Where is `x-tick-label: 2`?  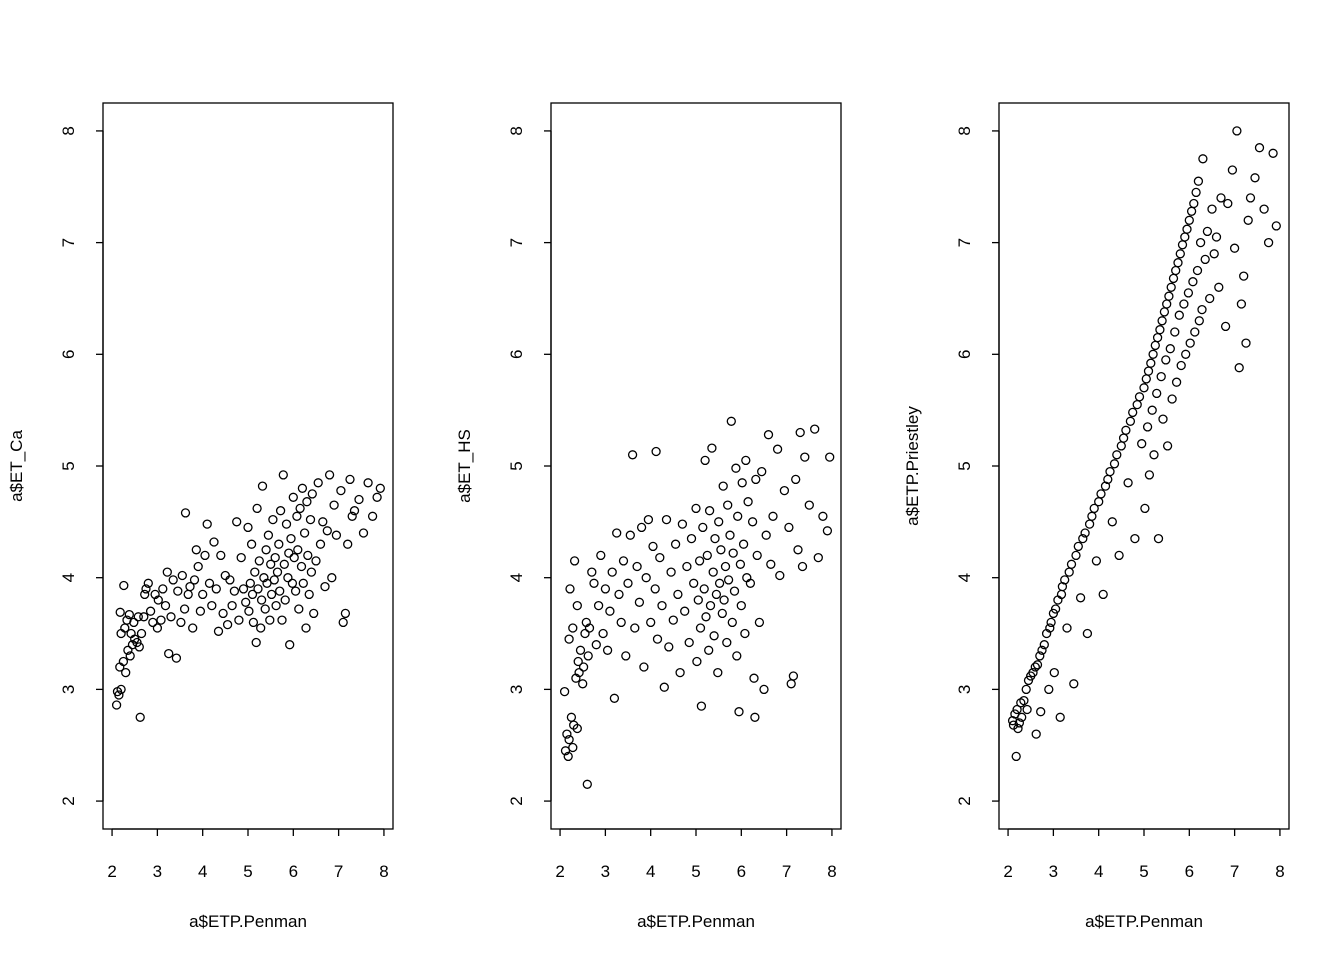 x-tick-label: 2 is located at coordinates (559, 871).